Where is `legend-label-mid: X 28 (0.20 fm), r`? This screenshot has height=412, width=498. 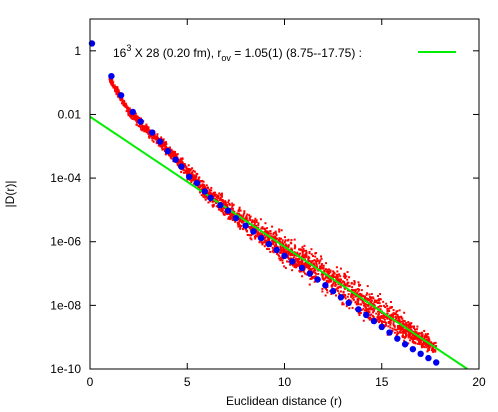 legend-label-mid: X 28 (0.20 fm), r is located at coordinates (176, 53).